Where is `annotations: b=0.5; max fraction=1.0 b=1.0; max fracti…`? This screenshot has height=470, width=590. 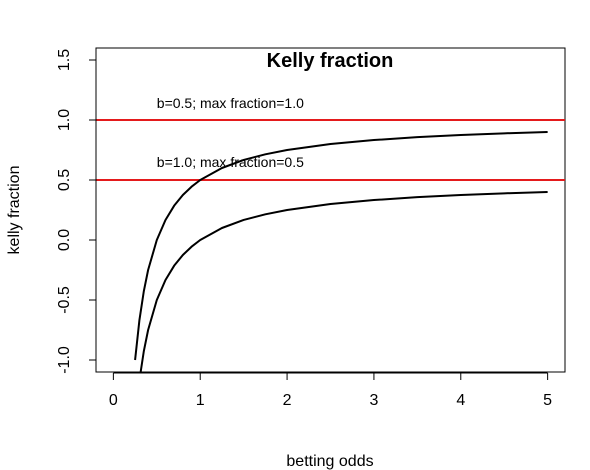 annotations: b=0.5; max fraction=1.0 b=1.0; max fracti… is located at coordinates (230, 132).